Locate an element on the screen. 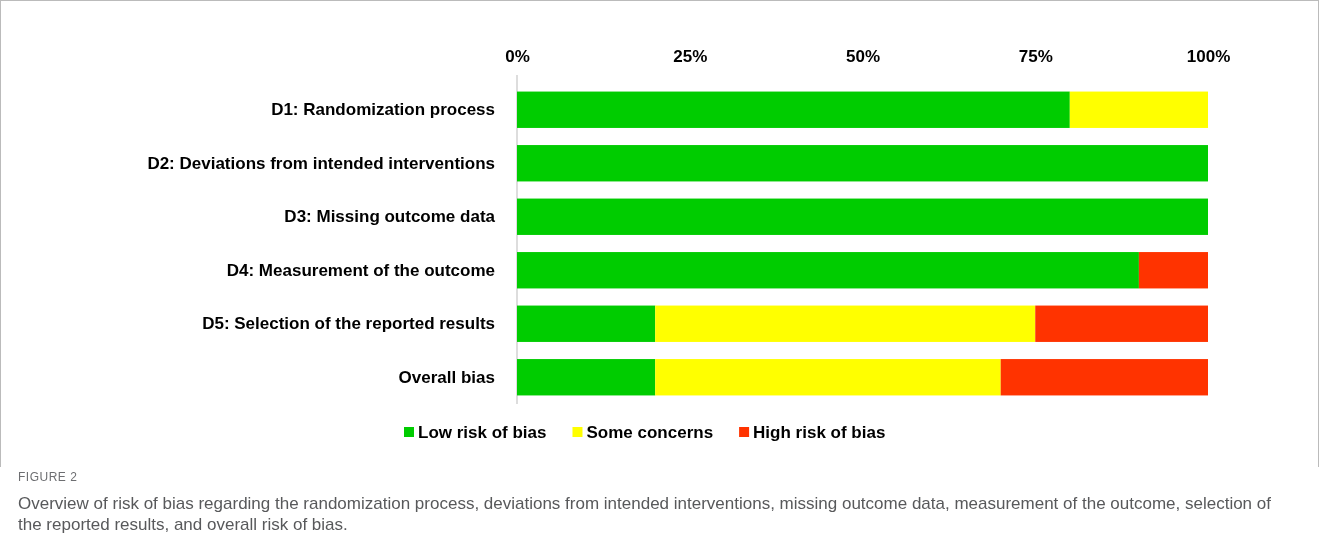 This screenshot has height=554, width=1319. y-tick-label: D4: Measurement of the outcome is located at coordinates (360, 270).